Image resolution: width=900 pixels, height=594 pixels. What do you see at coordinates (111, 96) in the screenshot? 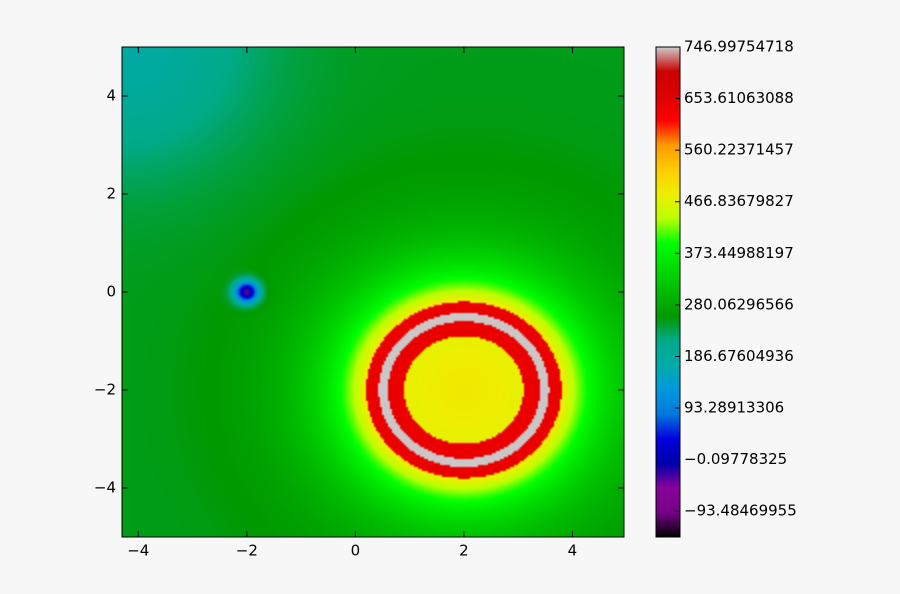
I see `y-tick-label: 4` at bounding box center [111, 96].